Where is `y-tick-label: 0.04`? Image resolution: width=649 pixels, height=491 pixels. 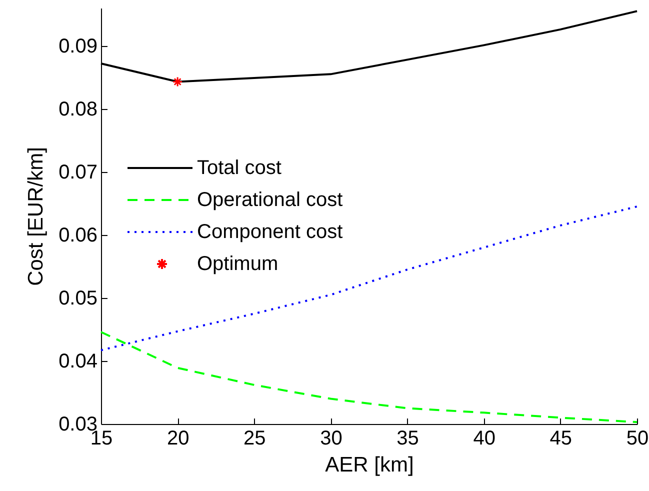
y-tick-label: 0.04 is located at coordinates (78, 361).